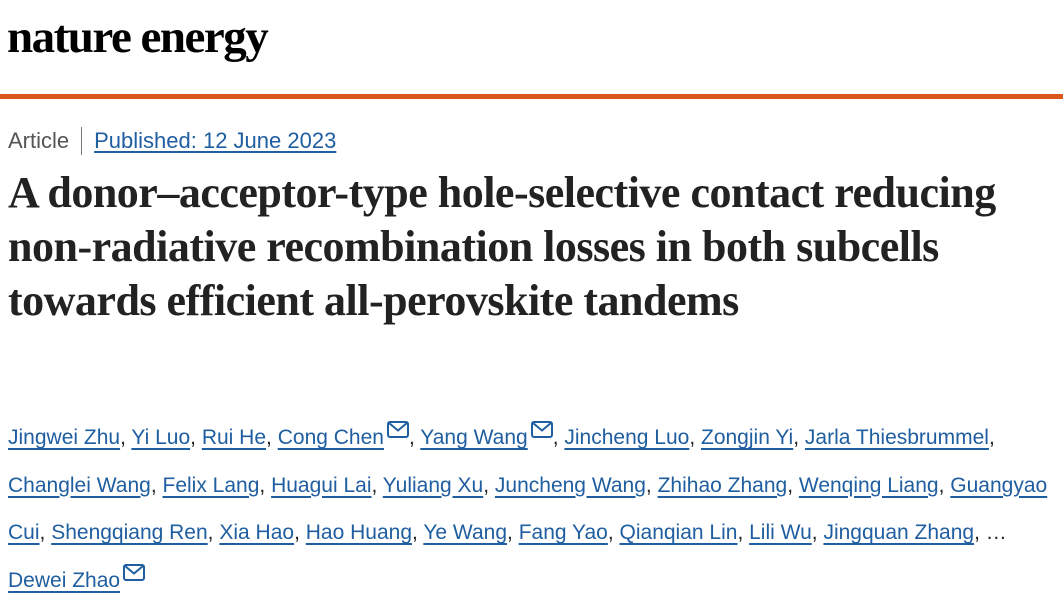 Image resolution: width=1063 pixels, height=607 pixels. Describe the element at coordinates (747, 437) in the screenshot. I see `author-link: Zongjin Yi` at that location.